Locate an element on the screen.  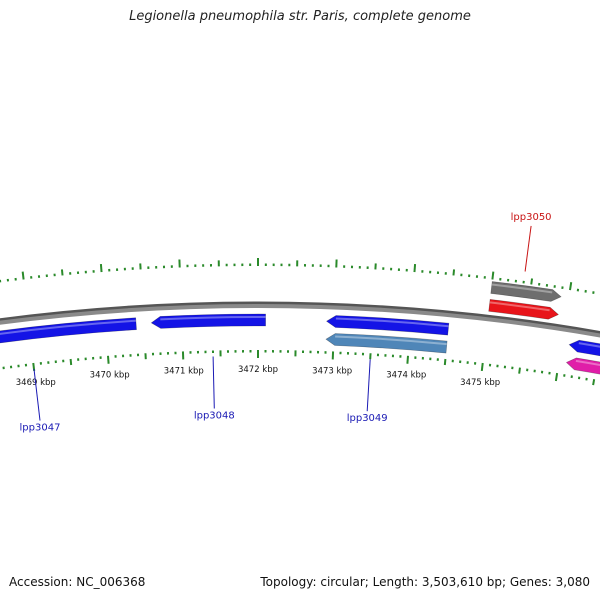
gene-next-gene is located at coordinates (584, 354).